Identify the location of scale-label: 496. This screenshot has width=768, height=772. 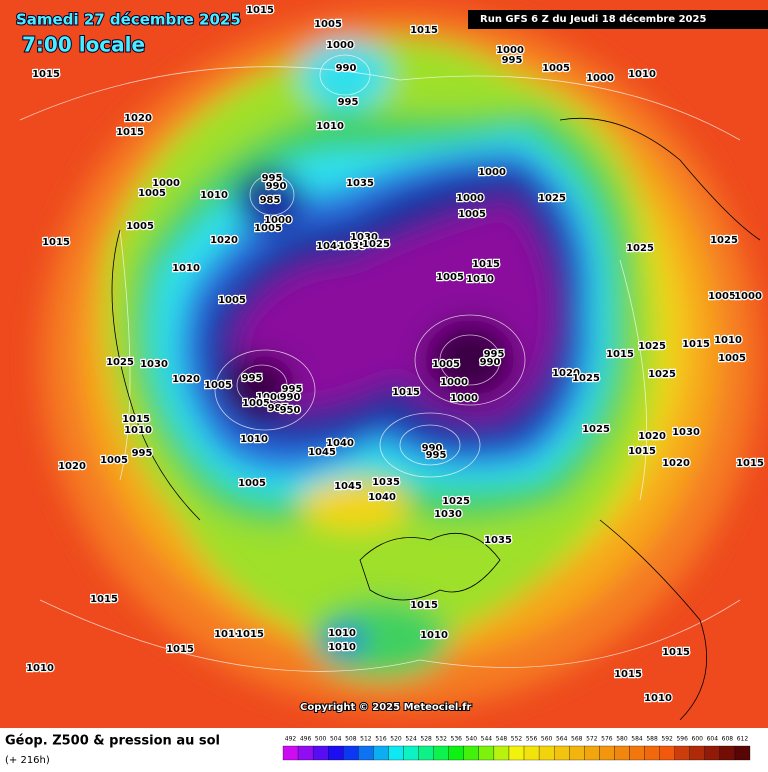
(306, 739).